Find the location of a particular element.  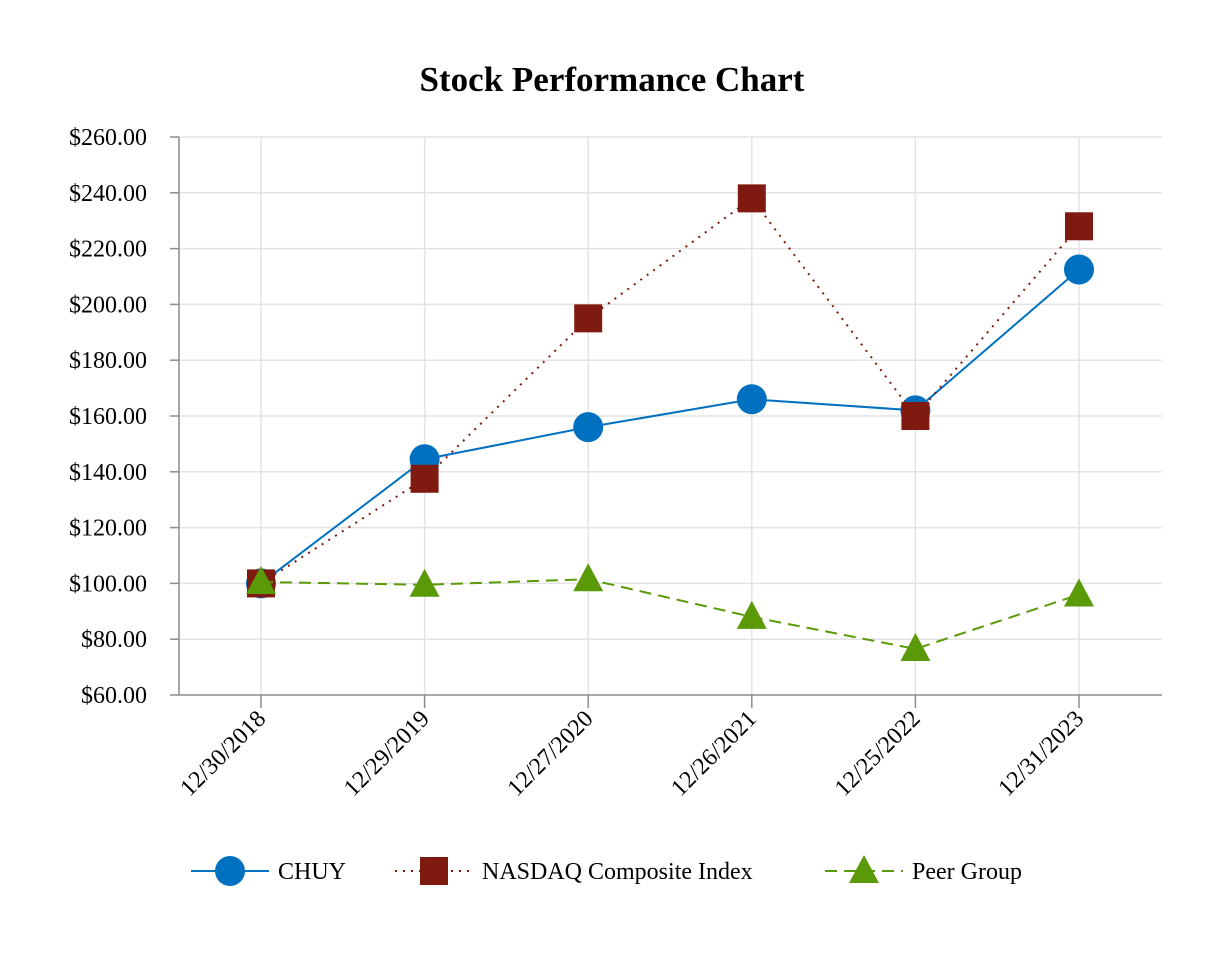

y-tick-label: $200.00 is located at coordinates (108, 305).